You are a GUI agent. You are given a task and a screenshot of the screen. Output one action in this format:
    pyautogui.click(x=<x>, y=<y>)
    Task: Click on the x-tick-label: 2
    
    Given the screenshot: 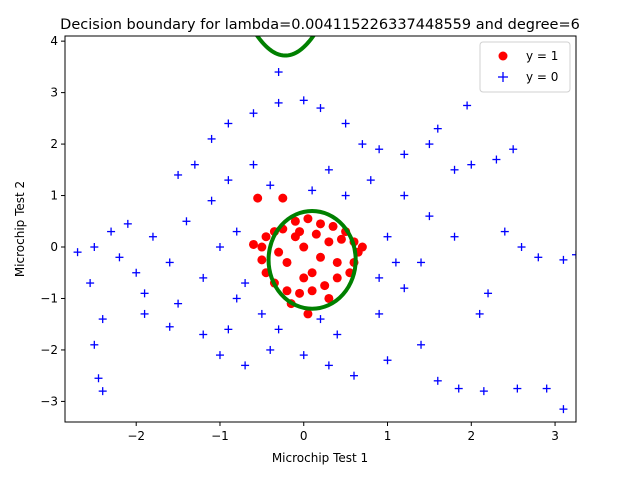 What is the action you would take?
    pyautogui.click(x=471, y=436)
    